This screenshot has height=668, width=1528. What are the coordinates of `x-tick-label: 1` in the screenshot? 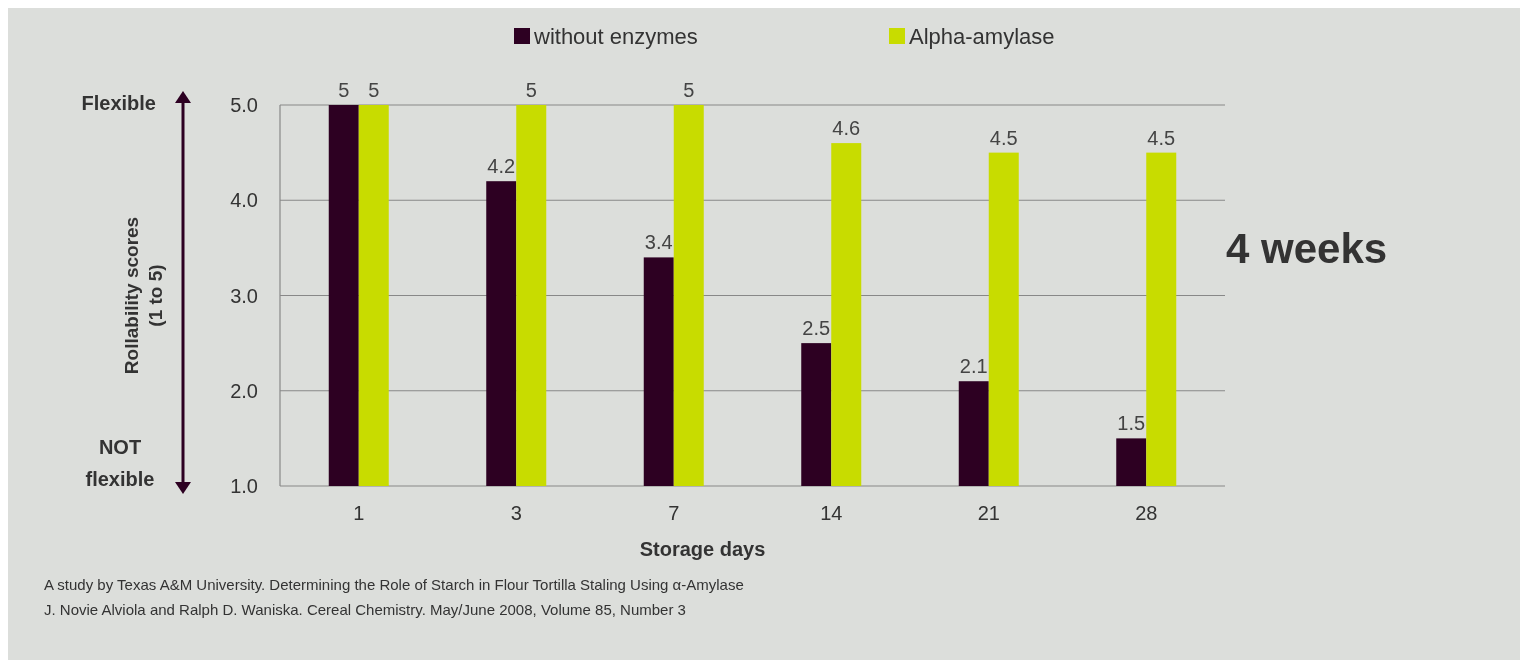 It's located at (359, 513).